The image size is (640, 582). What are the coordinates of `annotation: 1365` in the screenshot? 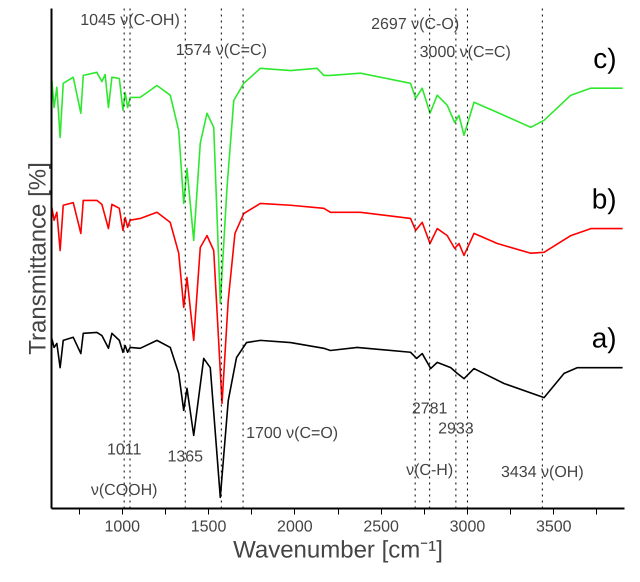 It's located at (185, 457).